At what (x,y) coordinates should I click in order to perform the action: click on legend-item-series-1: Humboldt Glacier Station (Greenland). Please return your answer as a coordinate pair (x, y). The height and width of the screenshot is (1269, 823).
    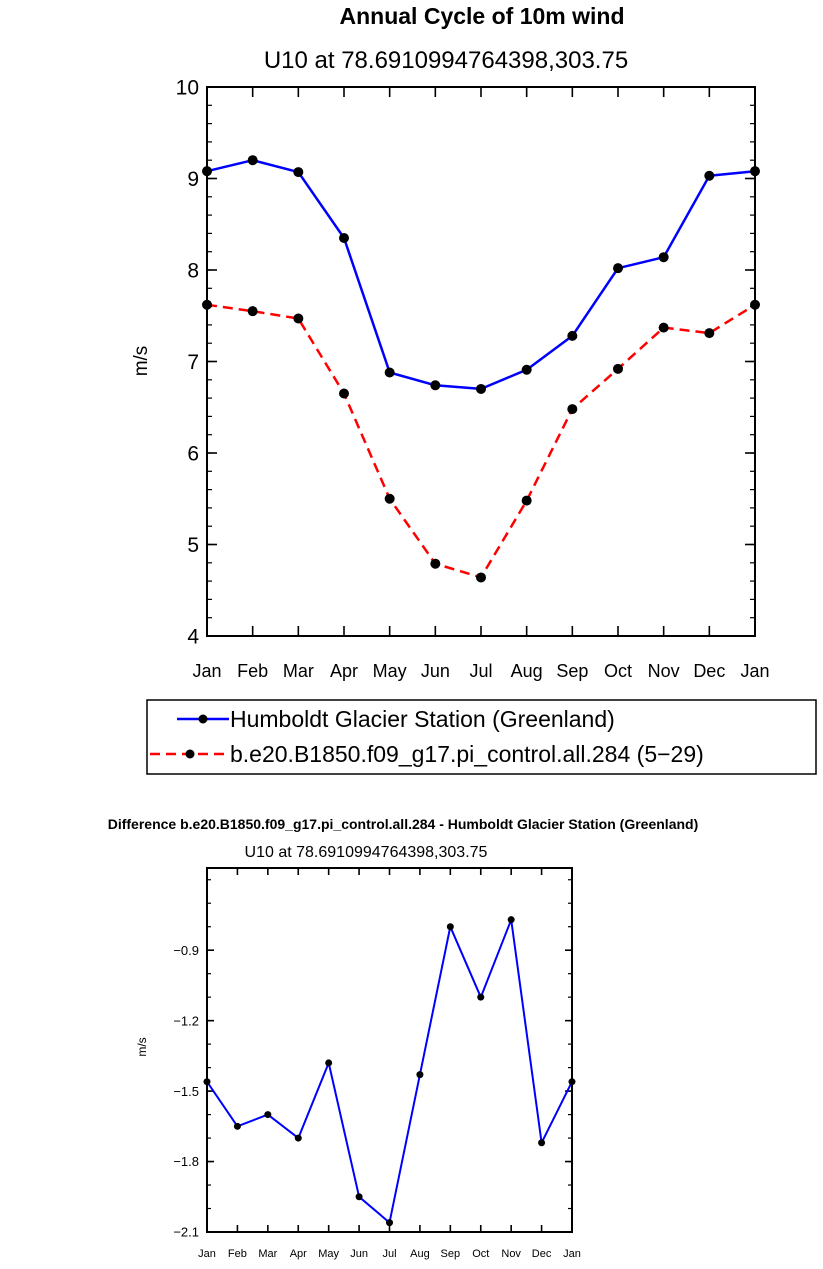
    Looking at the image, I should click on (396, 719).